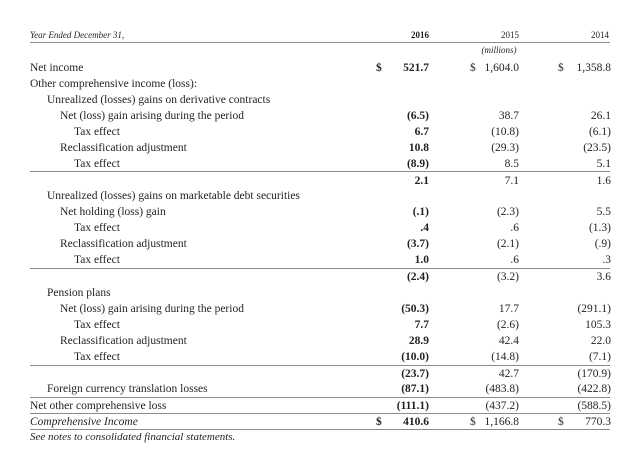 The height and width of the screenshot is (459, 644). I want to click on row-label: Pension plans, so click(79, 293).